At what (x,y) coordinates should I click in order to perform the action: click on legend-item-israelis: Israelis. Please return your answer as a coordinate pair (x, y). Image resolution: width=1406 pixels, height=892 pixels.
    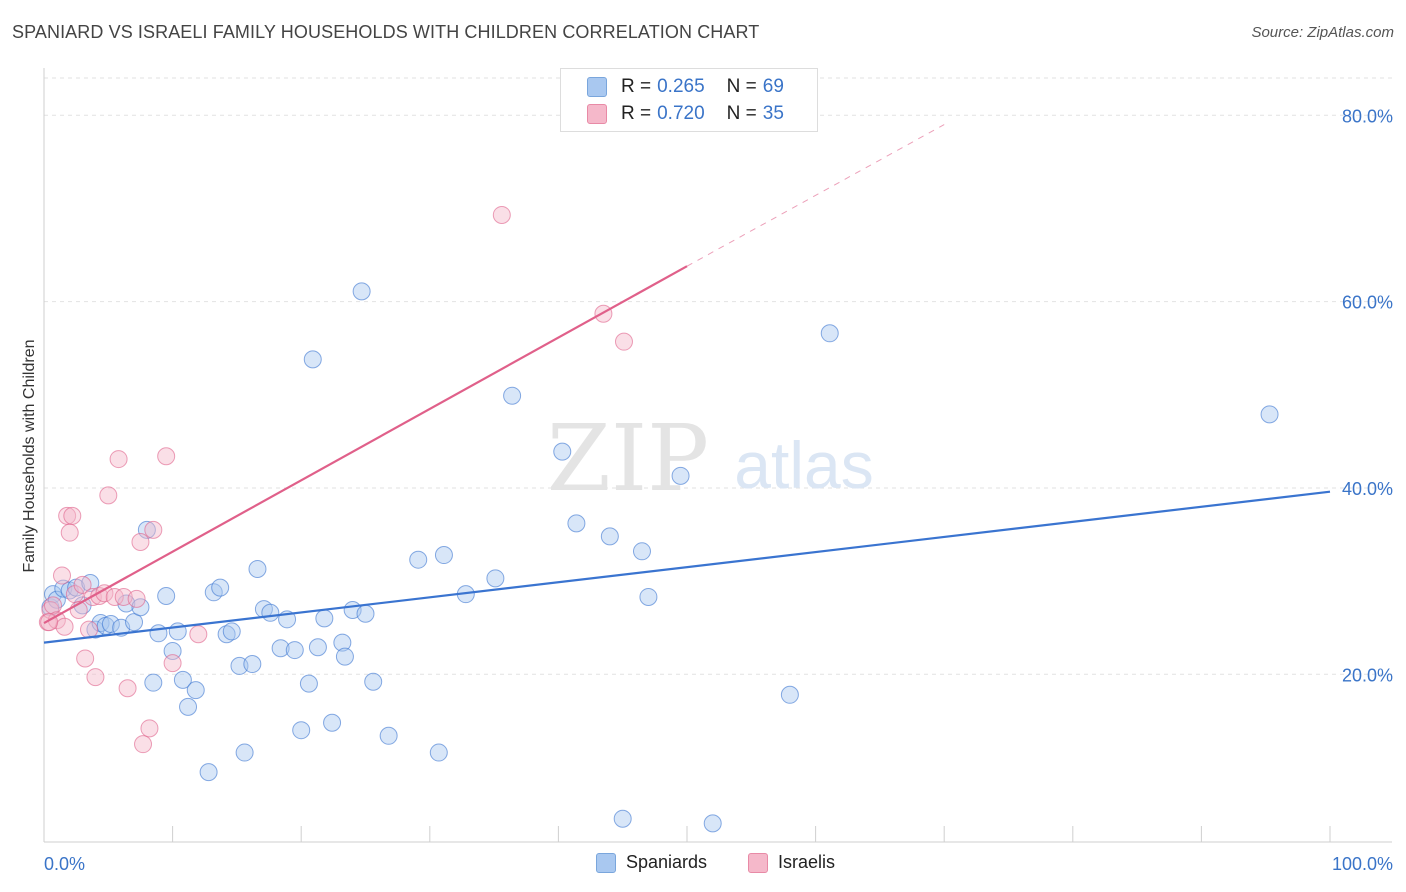
    Looking at the image, I should click on (791, 862).